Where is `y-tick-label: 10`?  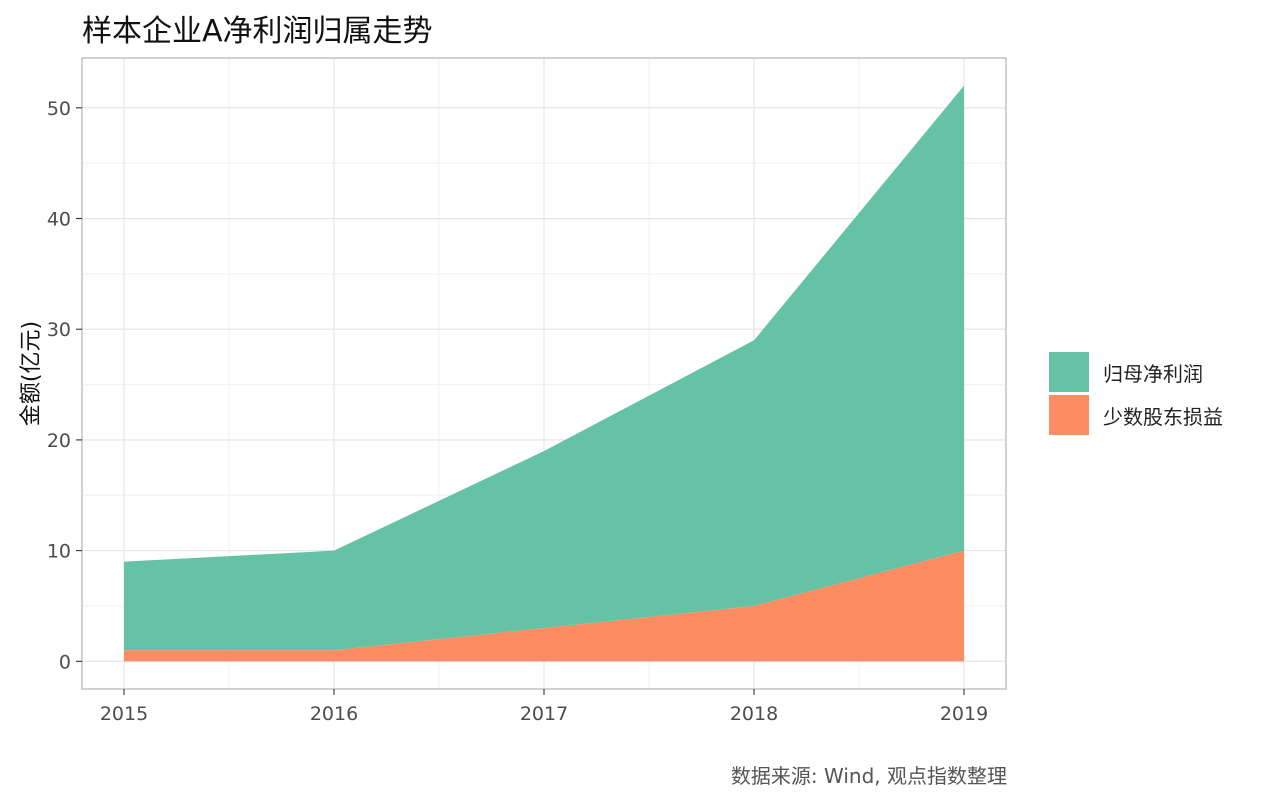 y-tick-label: 10 is located at coordinates (59, 552).